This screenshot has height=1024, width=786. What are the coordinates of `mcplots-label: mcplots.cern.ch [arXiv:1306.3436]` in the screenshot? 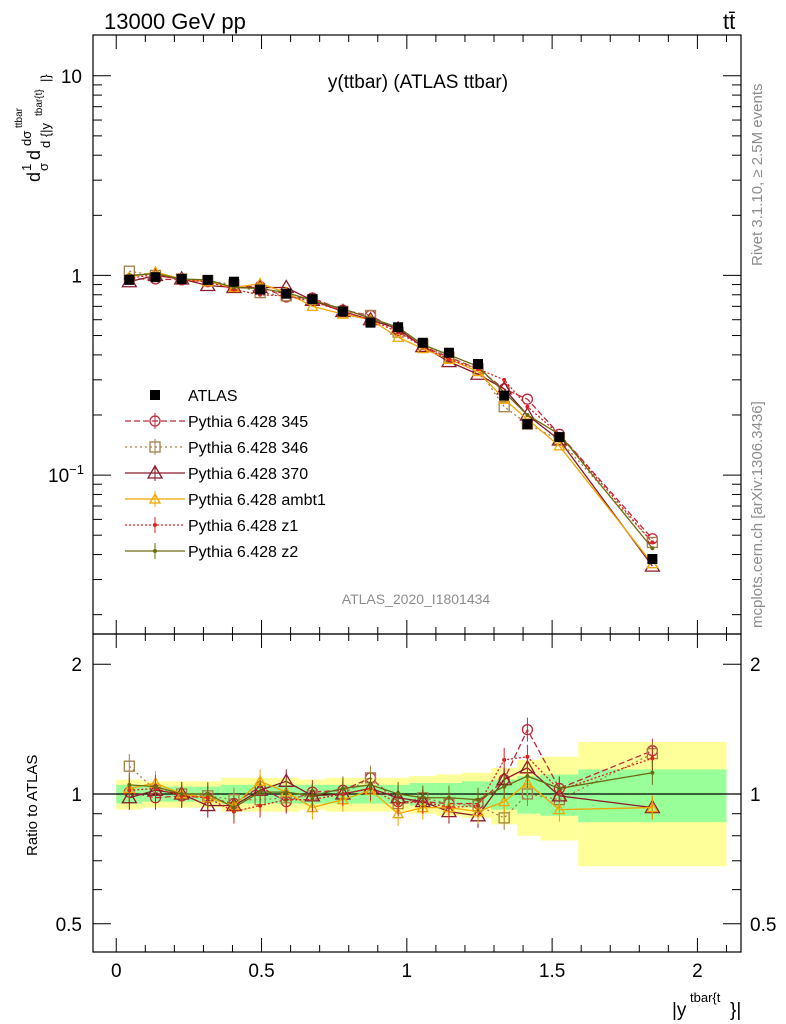 It's located at (757, 514).